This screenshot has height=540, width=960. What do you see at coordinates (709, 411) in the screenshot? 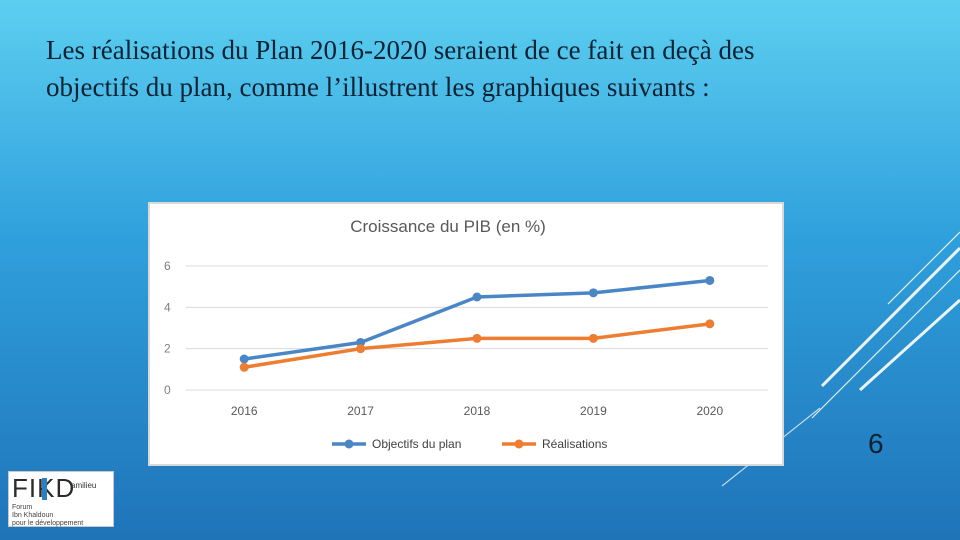
I see `x-tick-label: 2020` at bounding box center [709, 411].